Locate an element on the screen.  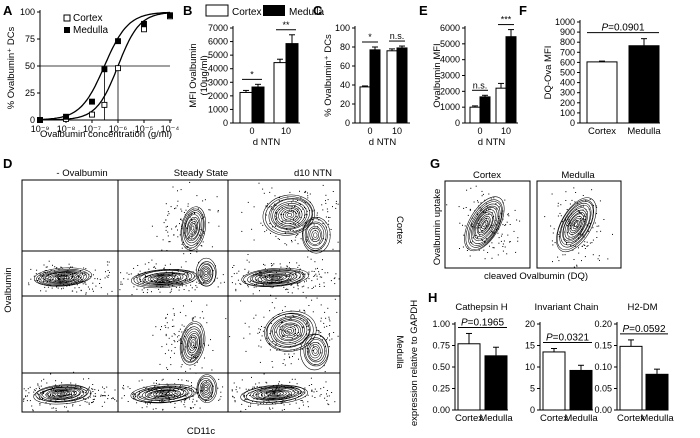
y-tick-label: 60 is located at coordinates (345, 66).